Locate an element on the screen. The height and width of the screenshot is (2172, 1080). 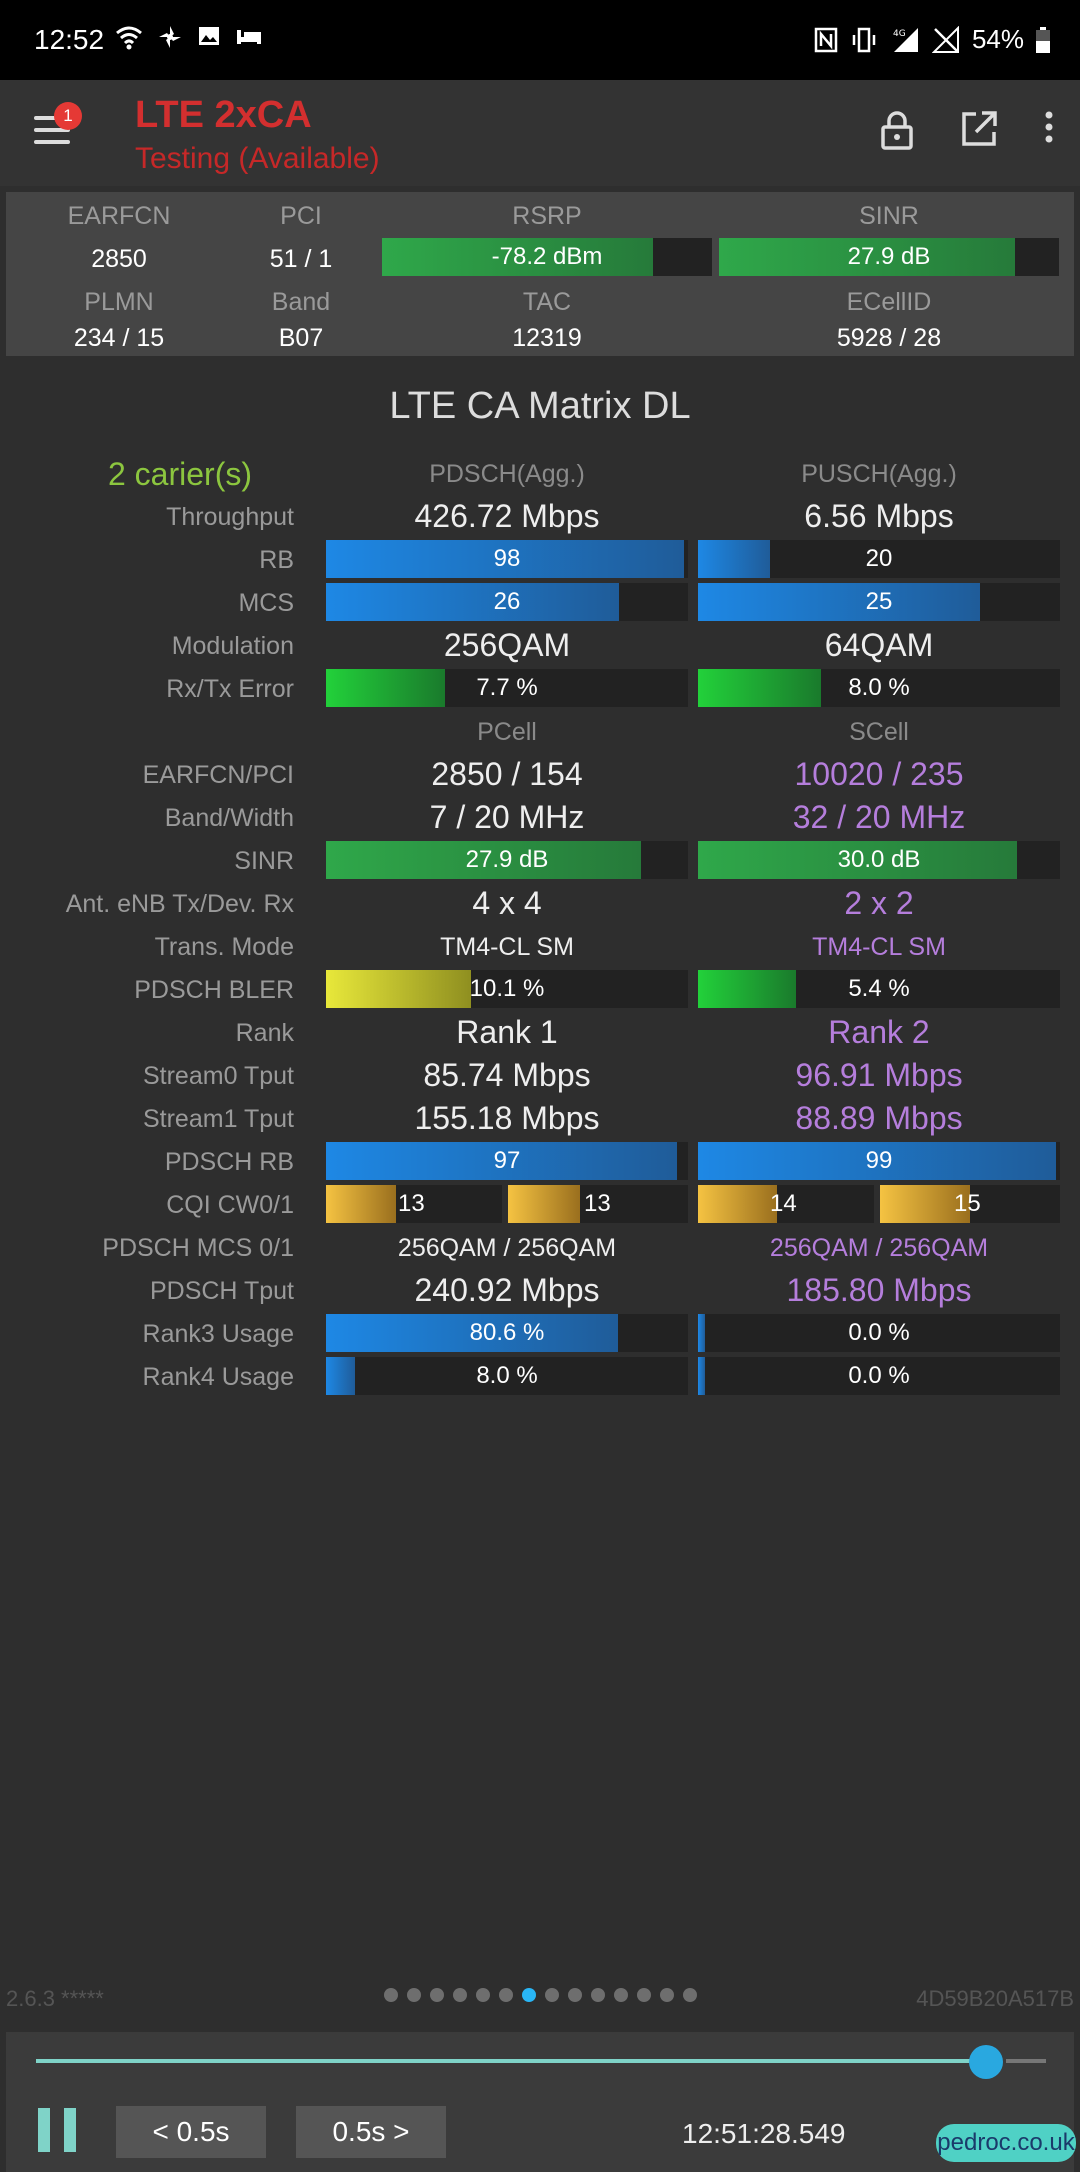
stream0-label: Stream0 Tput is located at coordinates (218, 1076).